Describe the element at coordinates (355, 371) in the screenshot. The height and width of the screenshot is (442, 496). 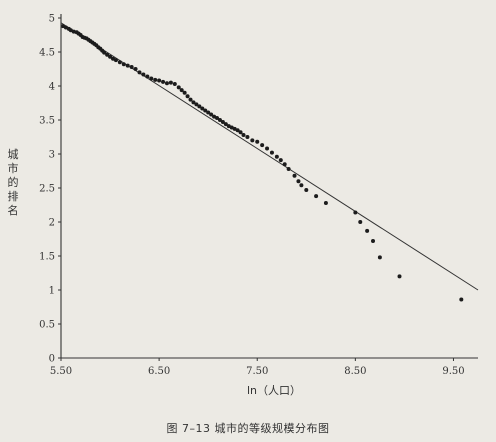
I see `x-tick-label: 8.50` at that location.